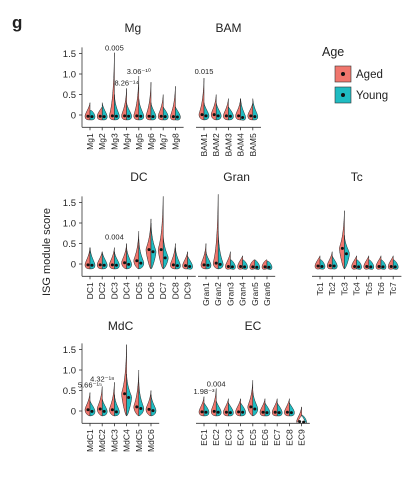 Image resolution: width=410 pixels, height=489 pixels. I want to click on legend-title: Age, so click(333, 52).